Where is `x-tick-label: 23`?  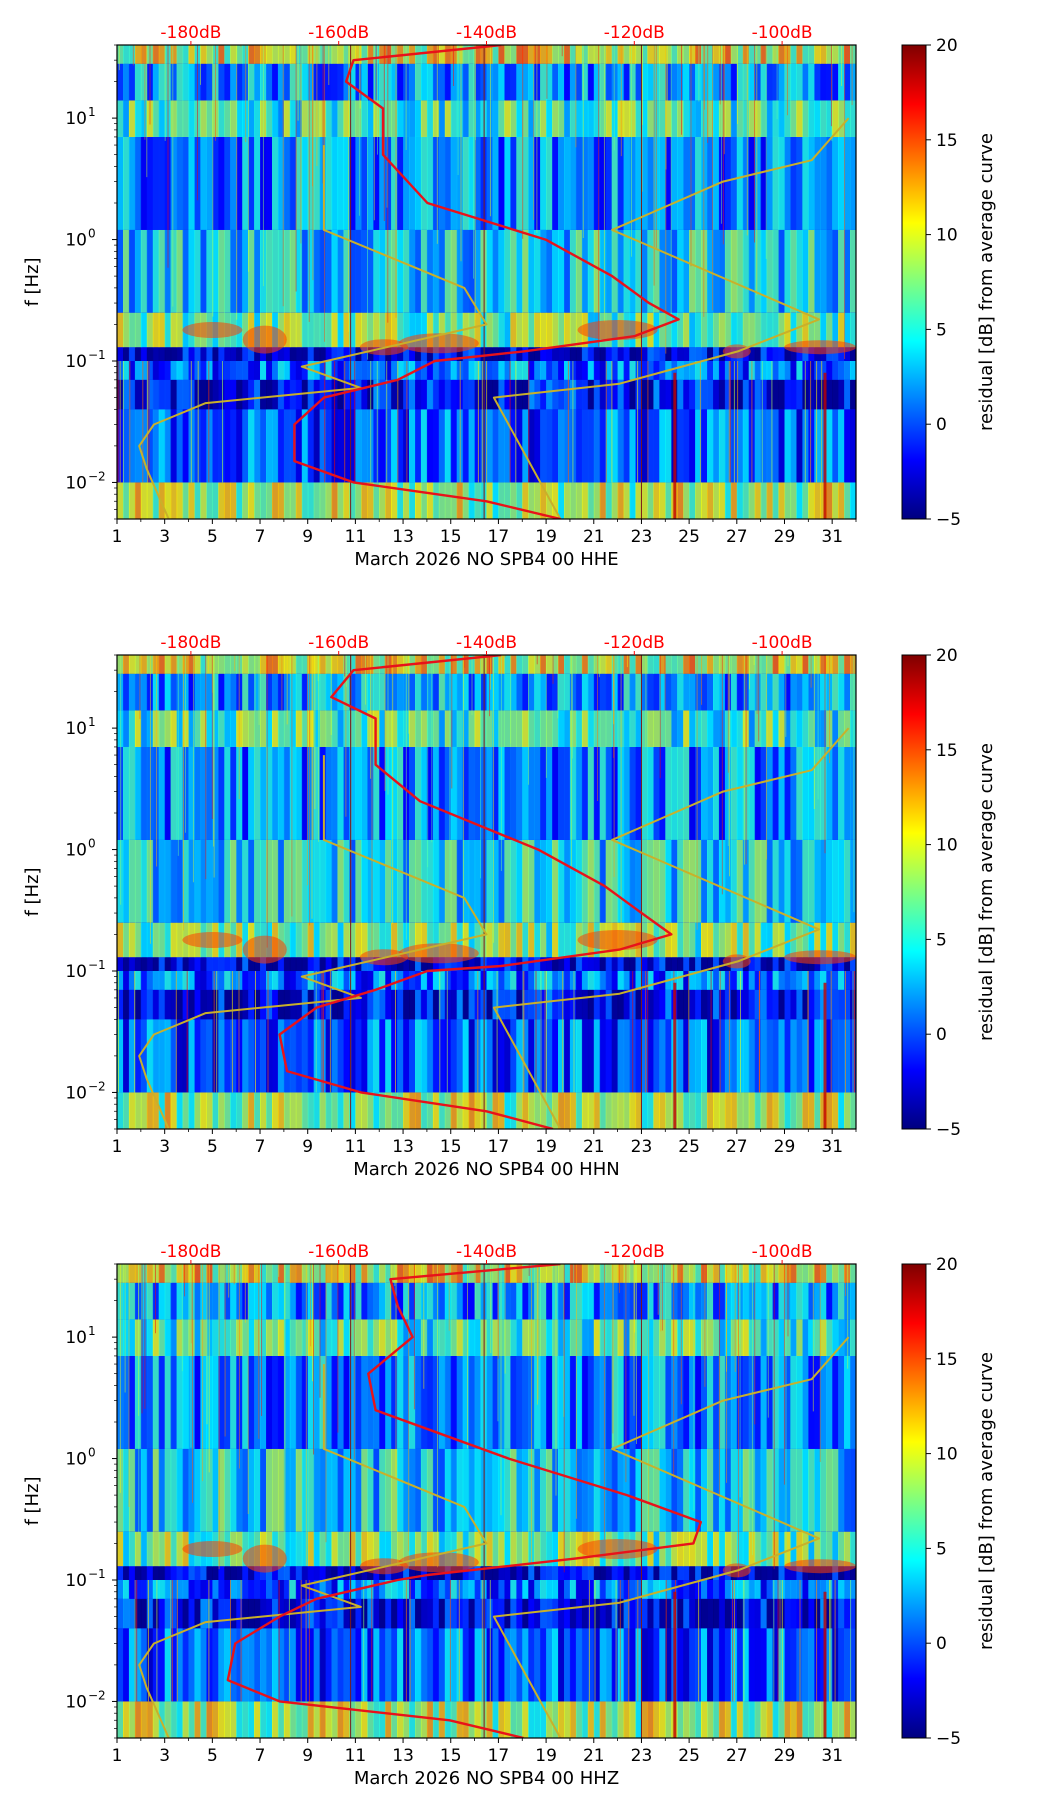
x-tick-label: 23 is located at coordinates (642, 1147).